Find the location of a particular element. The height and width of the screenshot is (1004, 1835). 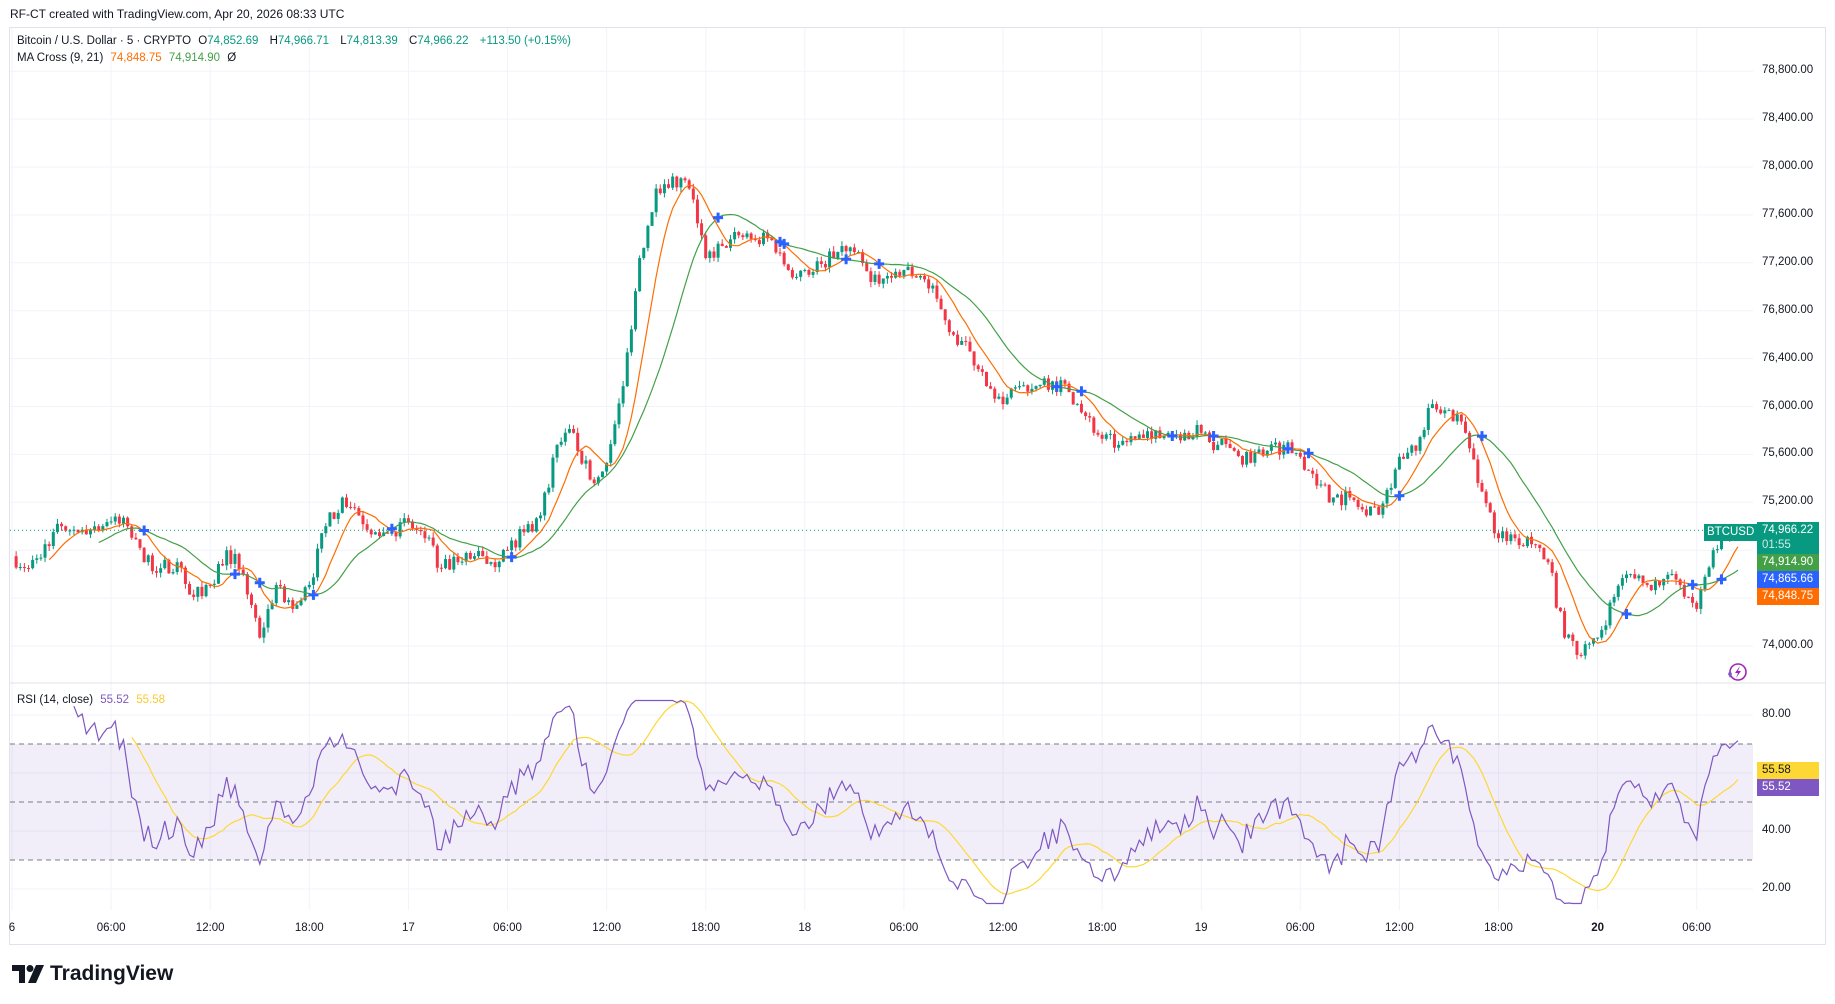

tradingview-logo: TradingView is located at coordinates (92, 974).